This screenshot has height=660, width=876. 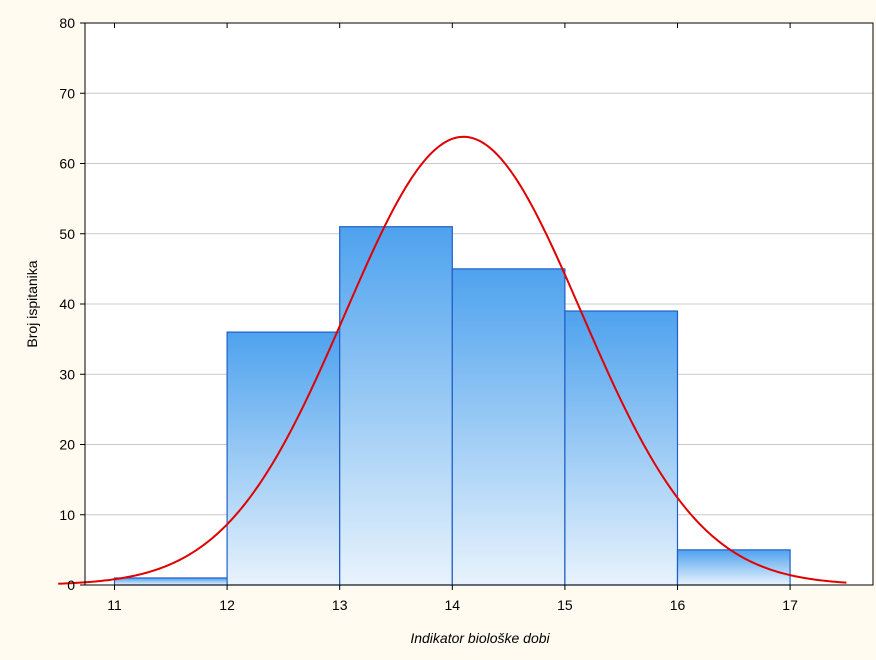 What do you see at coordinates (67, 23) in the screenshot?
I see `y-tick-label: 80` at bounding box center [67, 23].